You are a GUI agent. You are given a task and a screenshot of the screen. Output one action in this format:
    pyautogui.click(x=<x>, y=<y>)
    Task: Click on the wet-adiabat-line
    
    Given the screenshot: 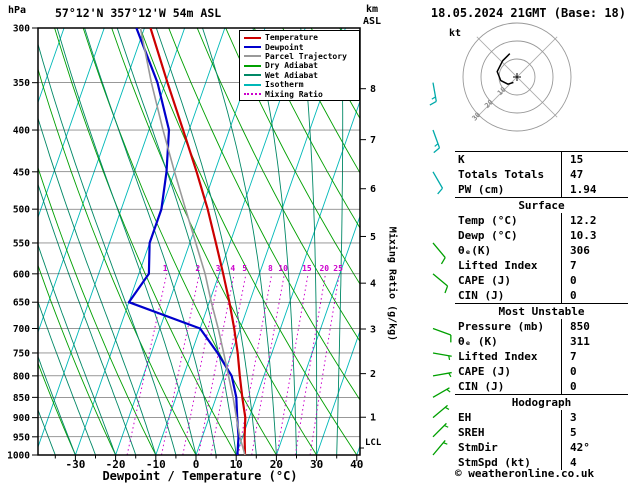 What is the action you would take?
    pyautogui.click(x=97, y=285)
    